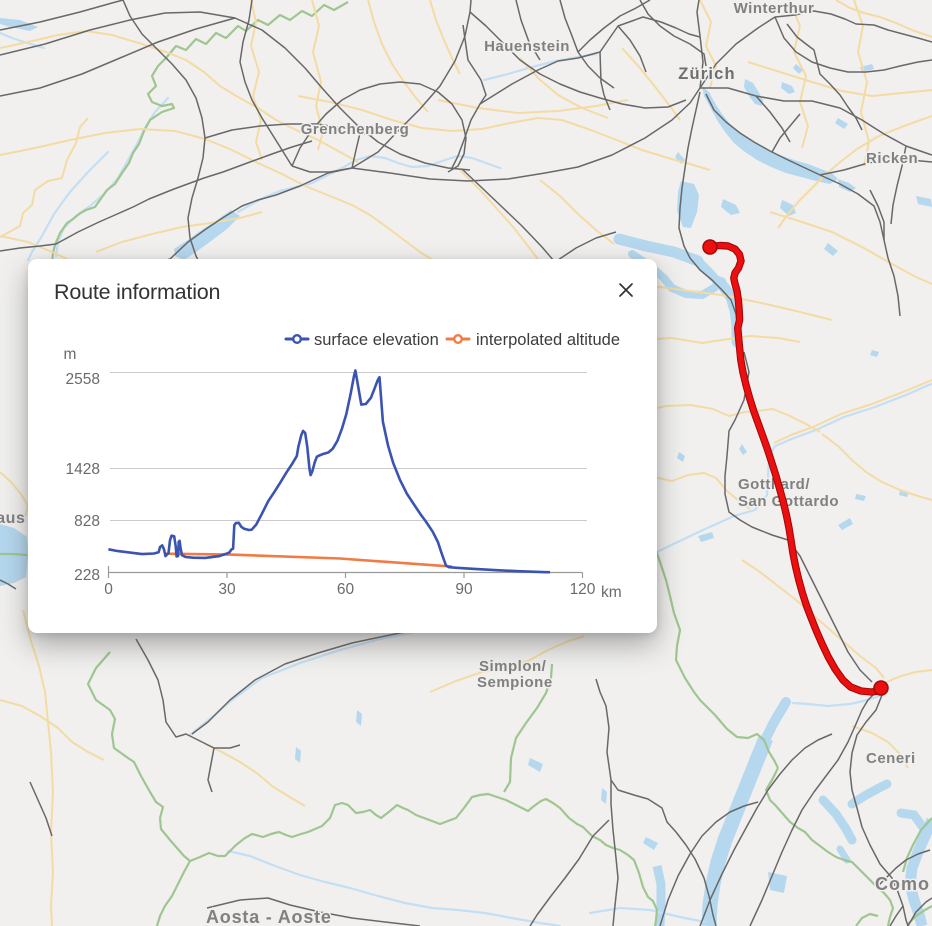 This screenshot has height=926, width=932. Describe the element at coordinates (346, 589) in the screenshot. I see `svg-text: 60` at that location.